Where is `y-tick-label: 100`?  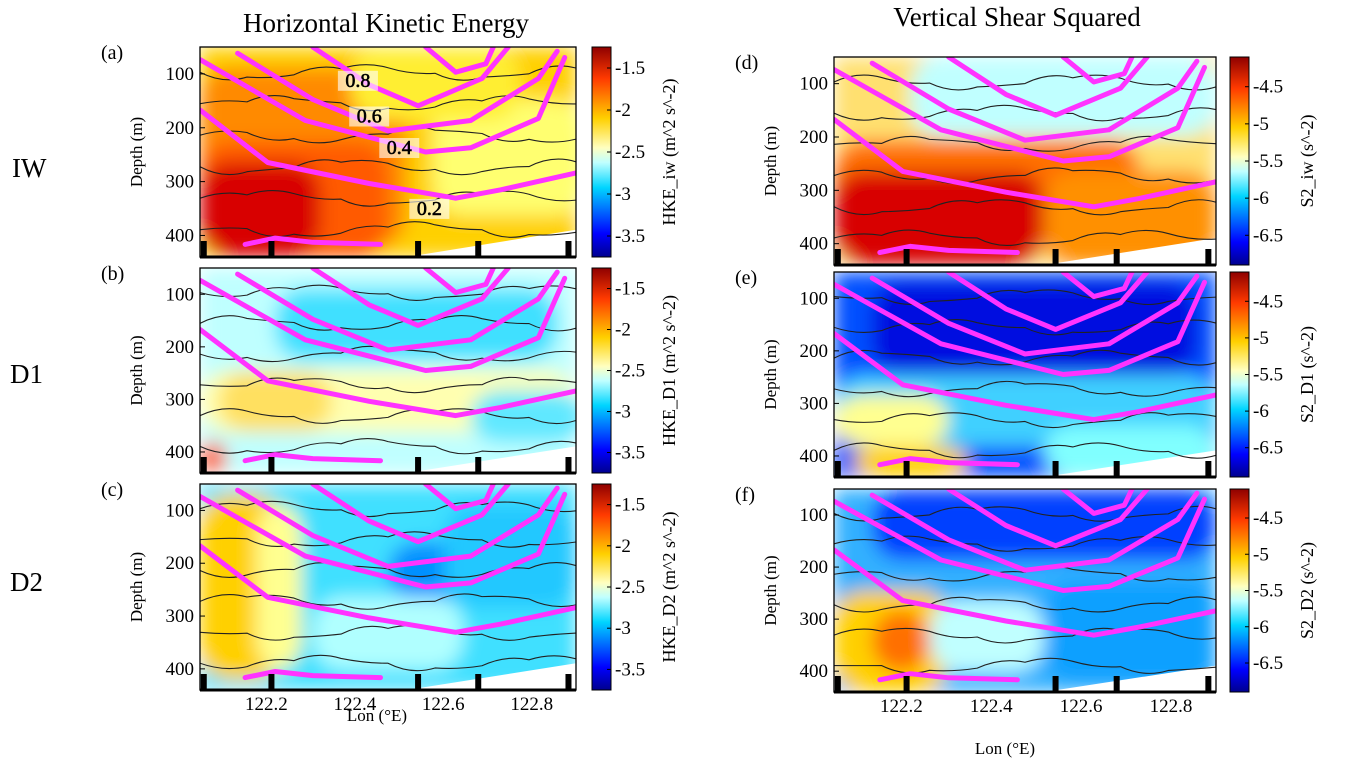
y-tick-label: 100 is located at coordinates (180, 294).